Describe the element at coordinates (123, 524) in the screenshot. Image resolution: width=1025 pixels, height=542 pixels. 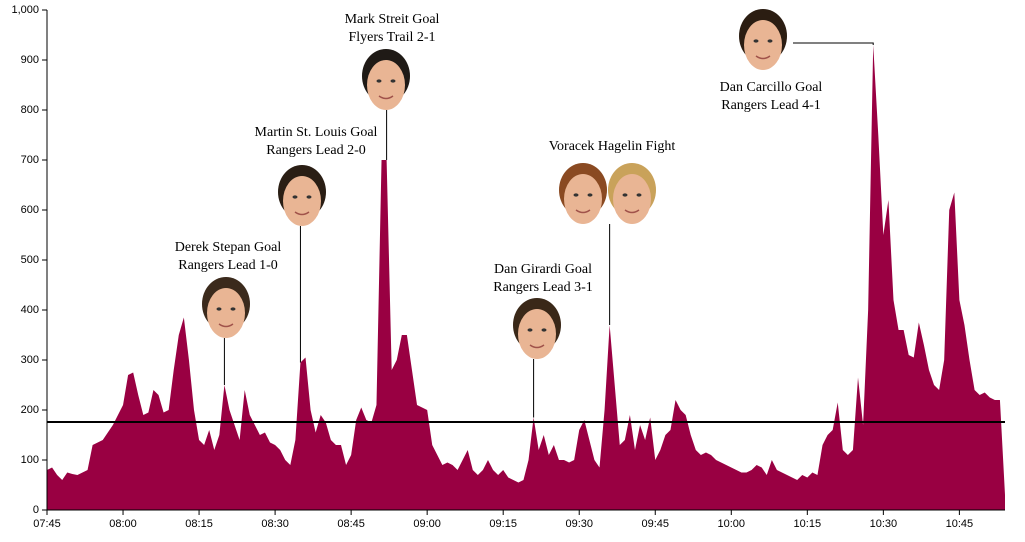
I see `x-tick-label: 08:00` at that location.